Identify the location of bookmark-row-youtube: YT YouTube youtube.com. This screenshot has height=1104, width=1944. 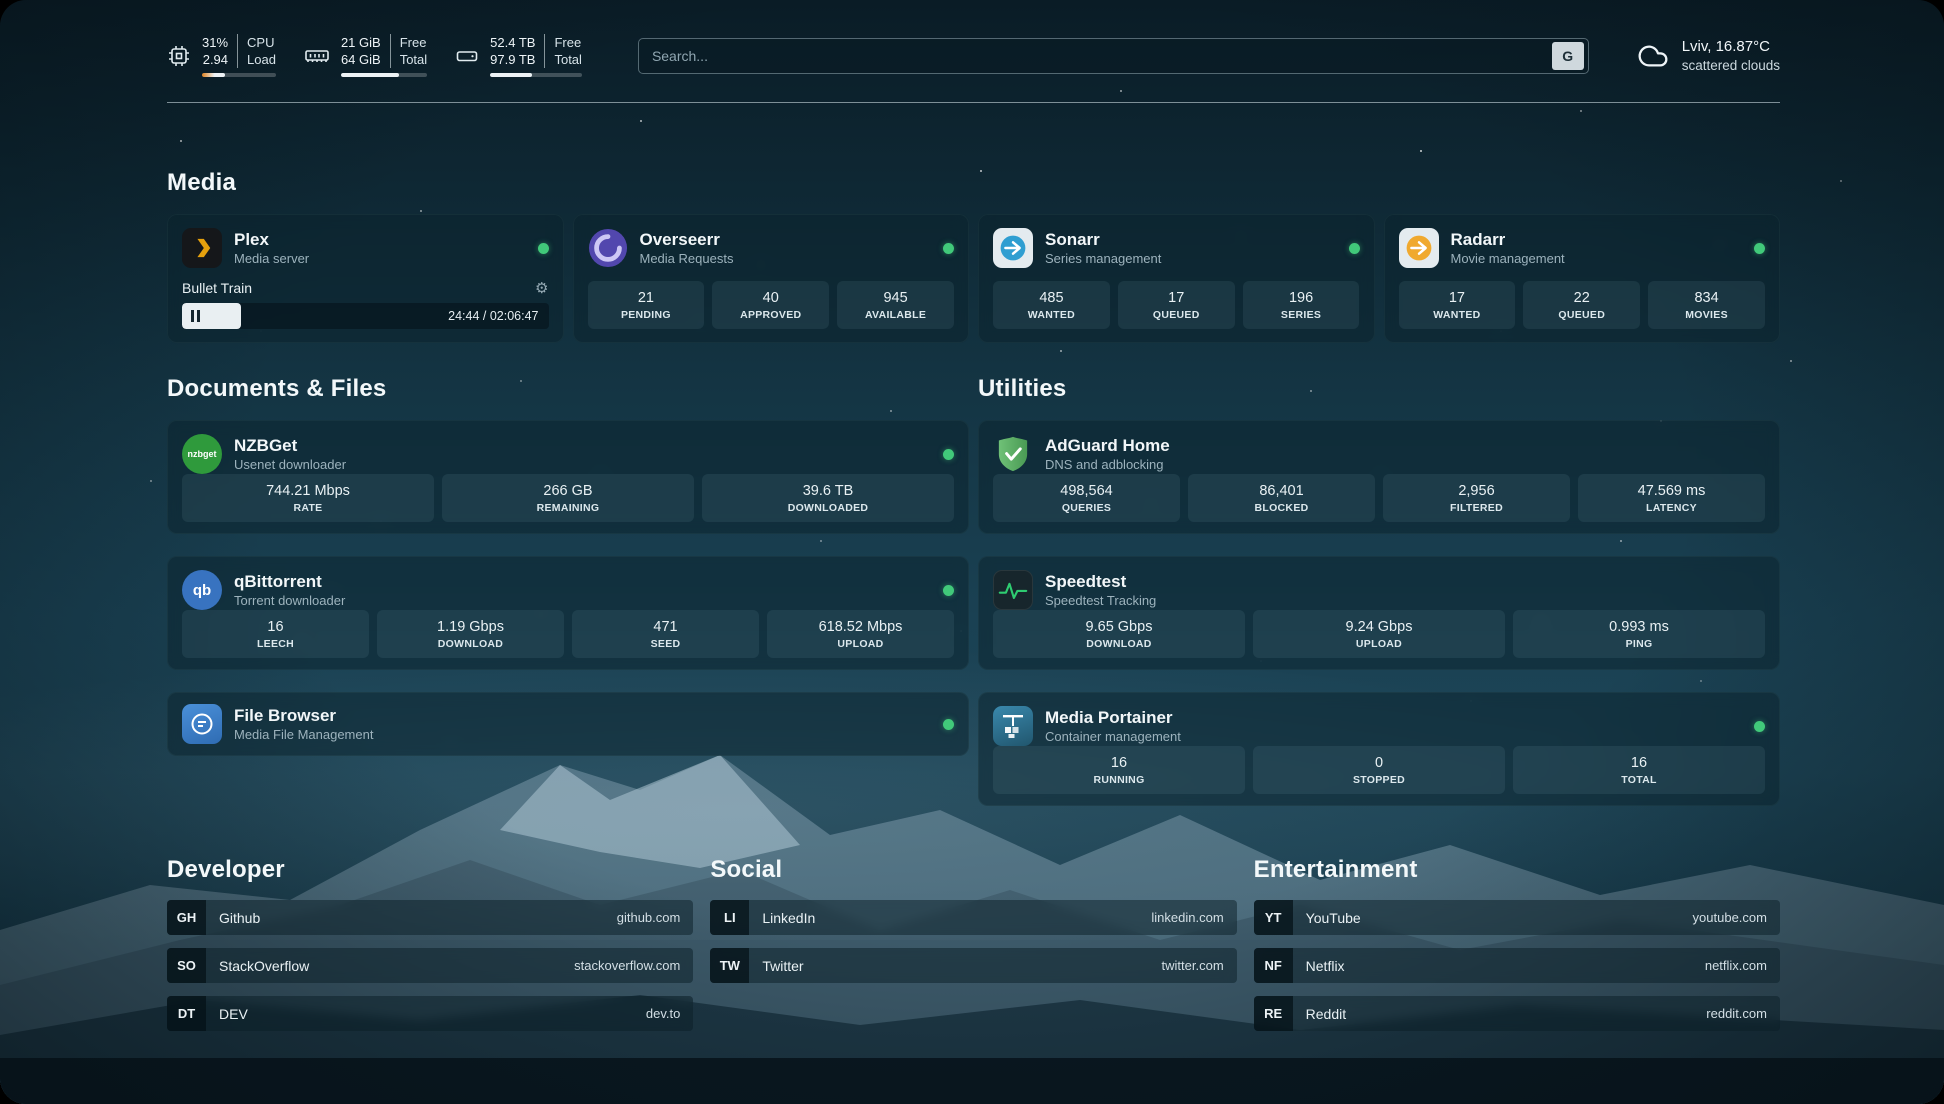
(1516, 917).